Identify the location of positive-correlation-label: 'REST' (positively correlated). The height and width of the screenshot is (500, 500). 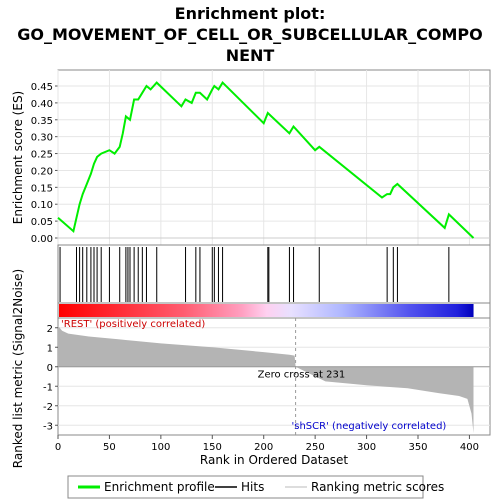
(133, 324).